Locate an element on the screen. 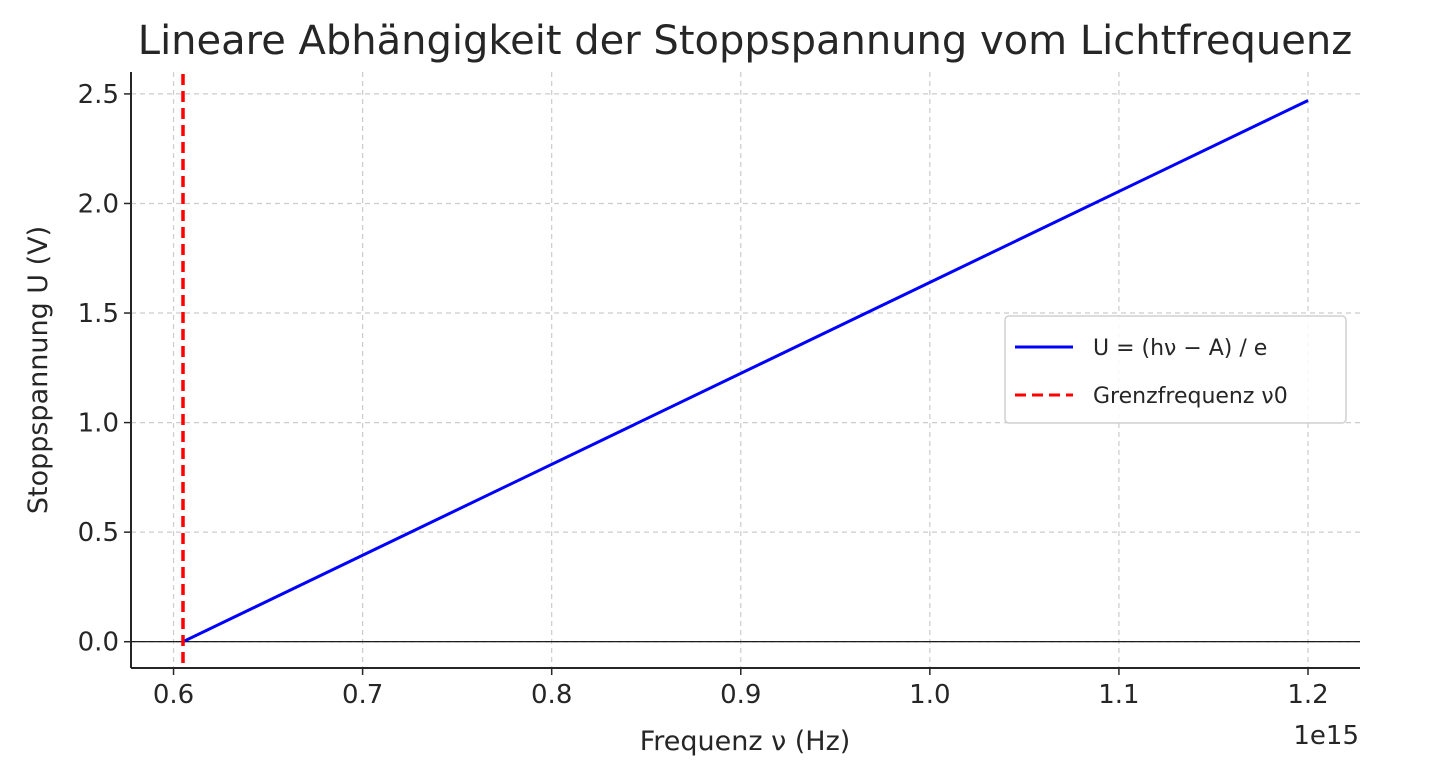  x-axis-label: Frequenz ν (Hz) is located at coordinates (745, 741).